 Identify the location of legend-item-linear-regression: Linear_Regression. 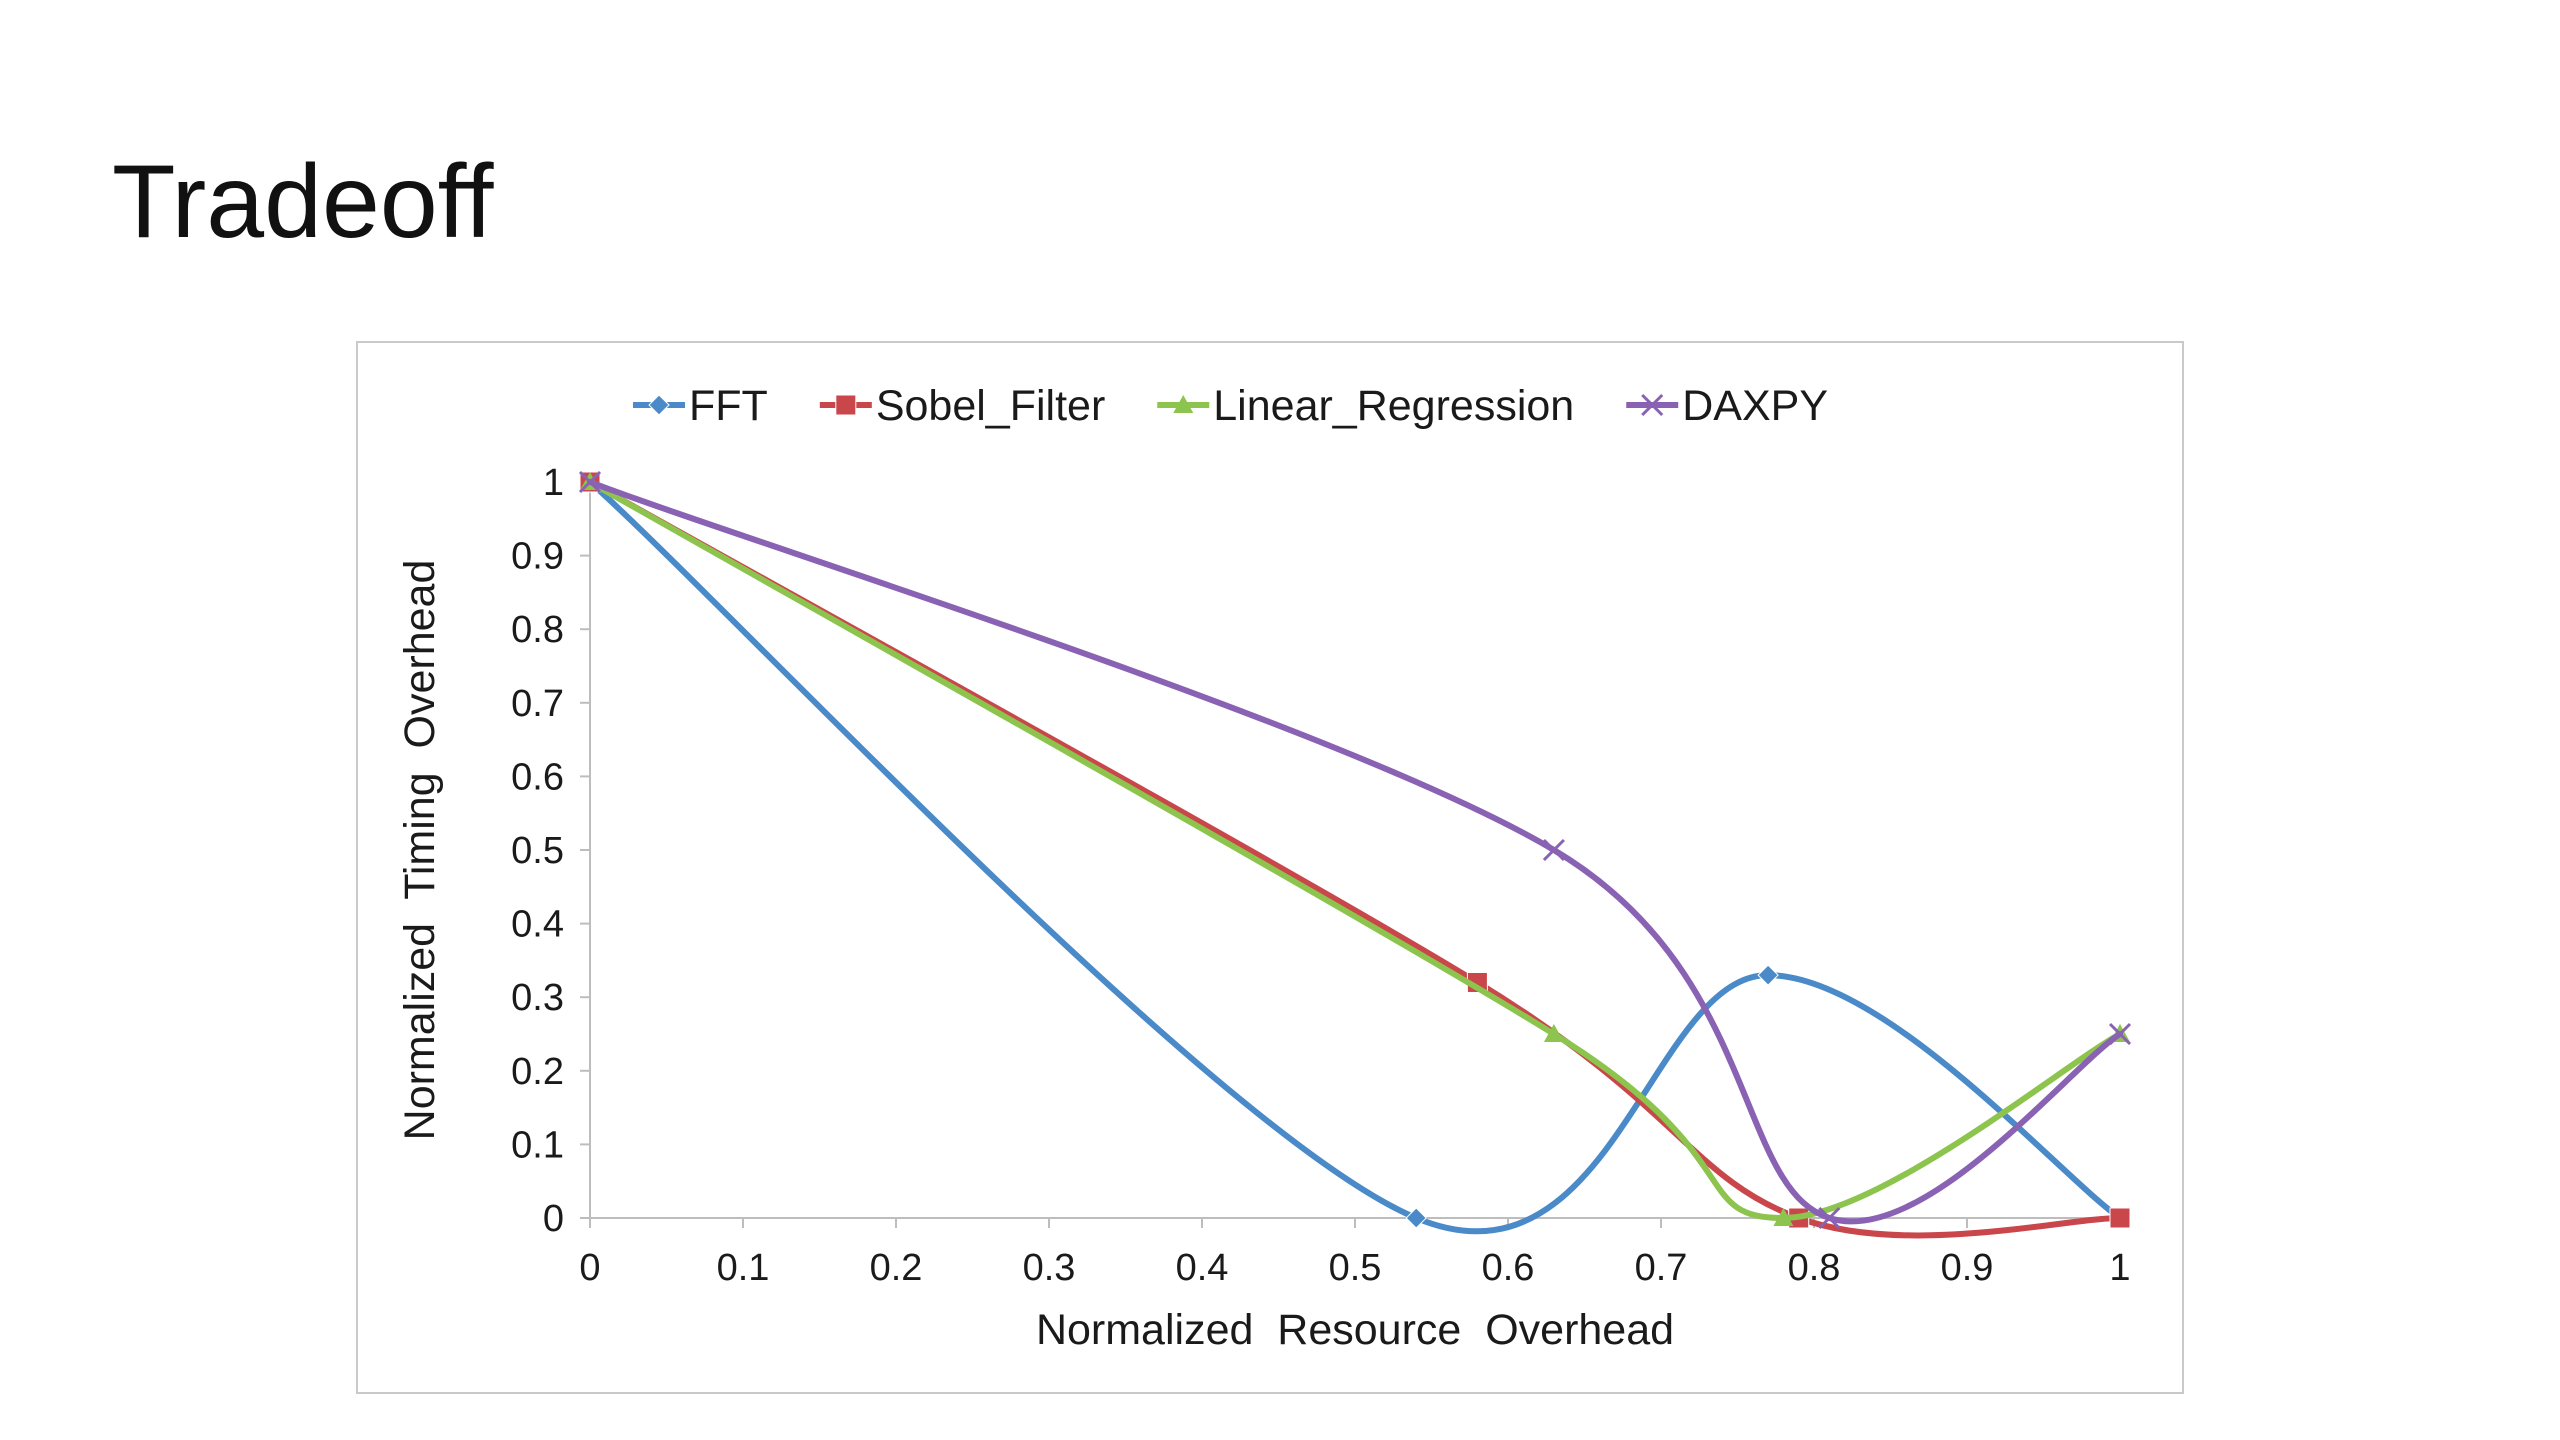
(1365, 406).